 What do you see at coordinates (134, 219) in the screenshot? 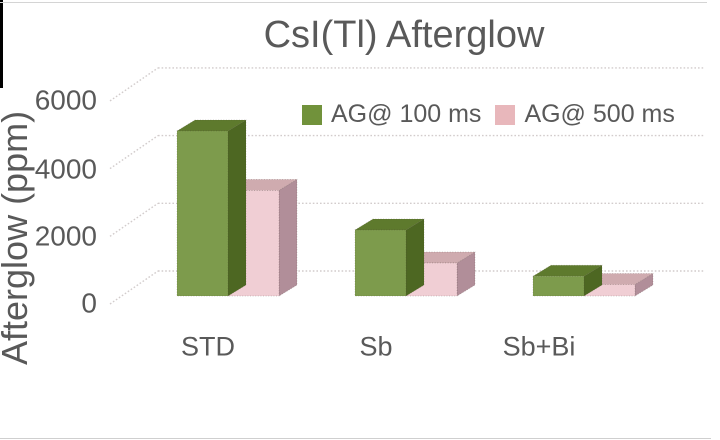
I see `gridline-diagonal-2000` at bounding box center [134, 219].